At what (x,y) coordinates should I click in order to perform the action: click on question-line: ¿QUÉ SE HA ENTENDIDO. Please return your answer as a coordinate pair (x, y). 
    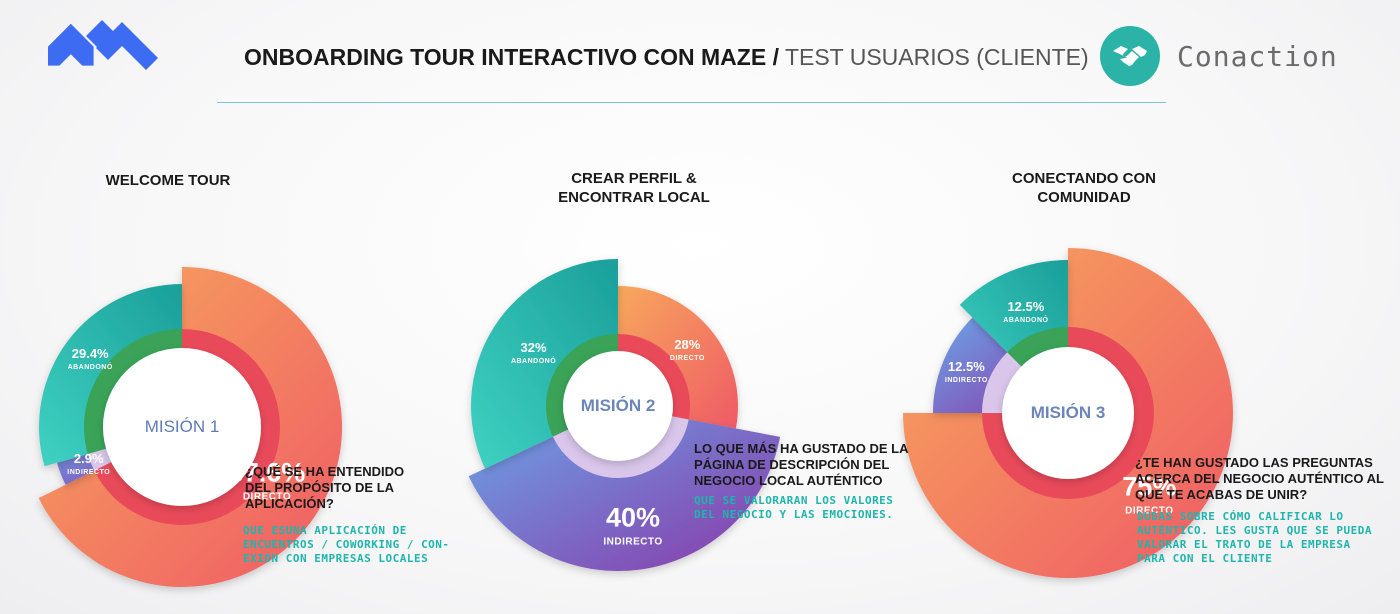
    Looking at the image, I should click on (325, 471).